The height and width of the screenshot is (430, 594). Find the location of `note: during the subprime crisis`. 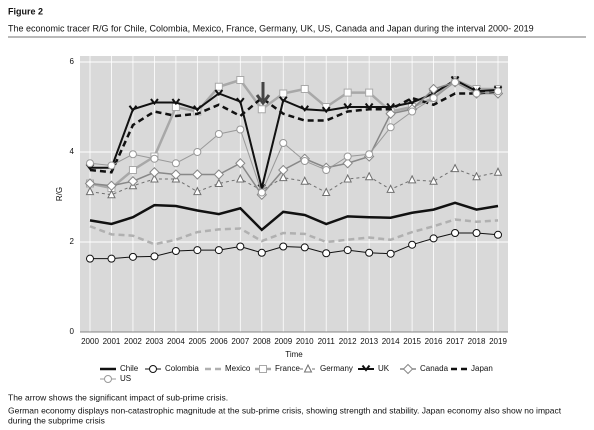

note: during the subprime crisis is located at coordinates (56, 420).